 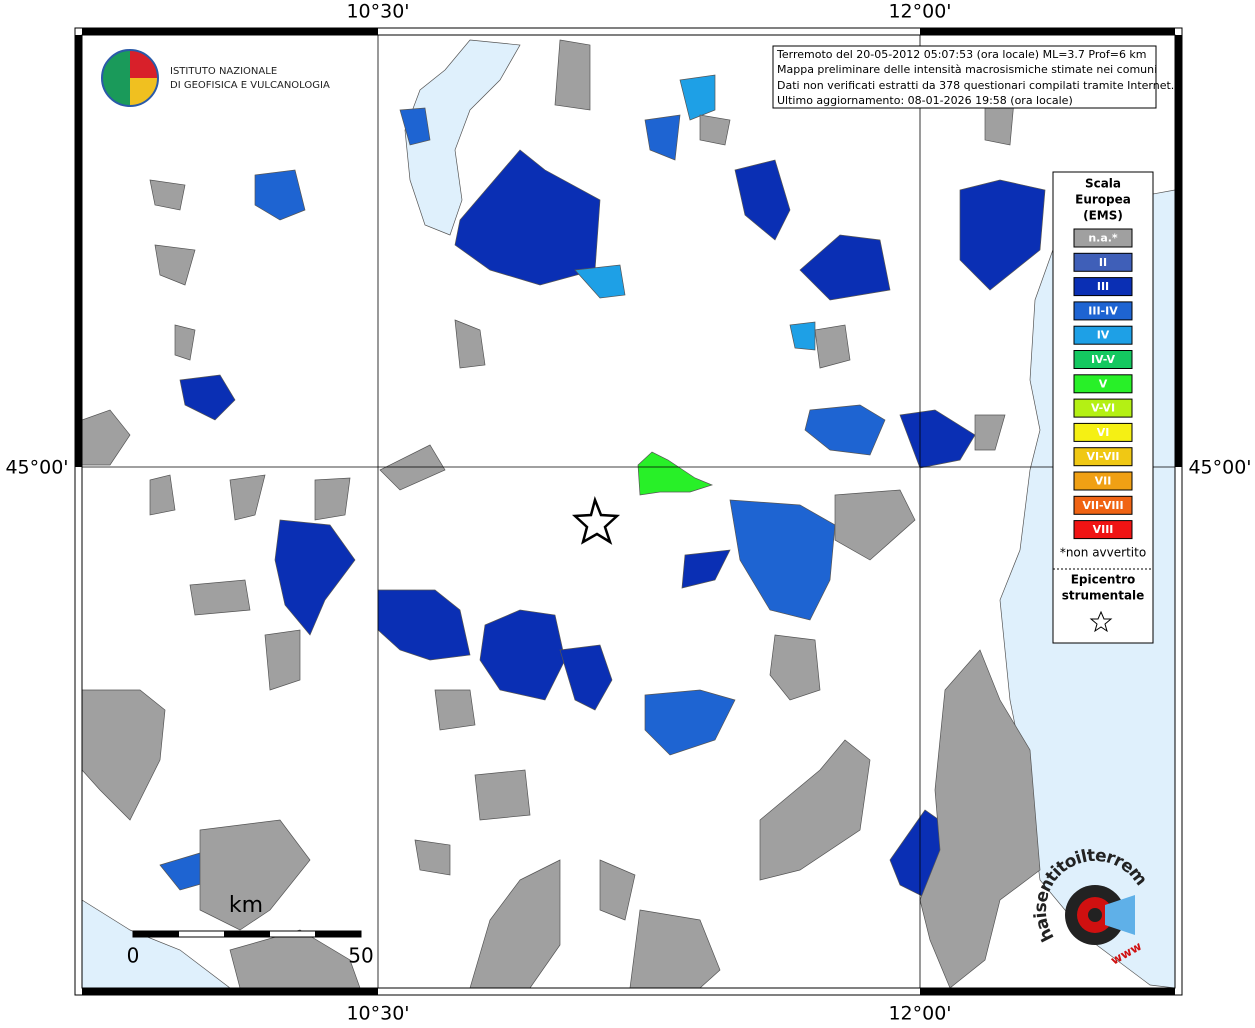 I want to click on legend-epicenter: strumentale, so click(x=1103, y=596).